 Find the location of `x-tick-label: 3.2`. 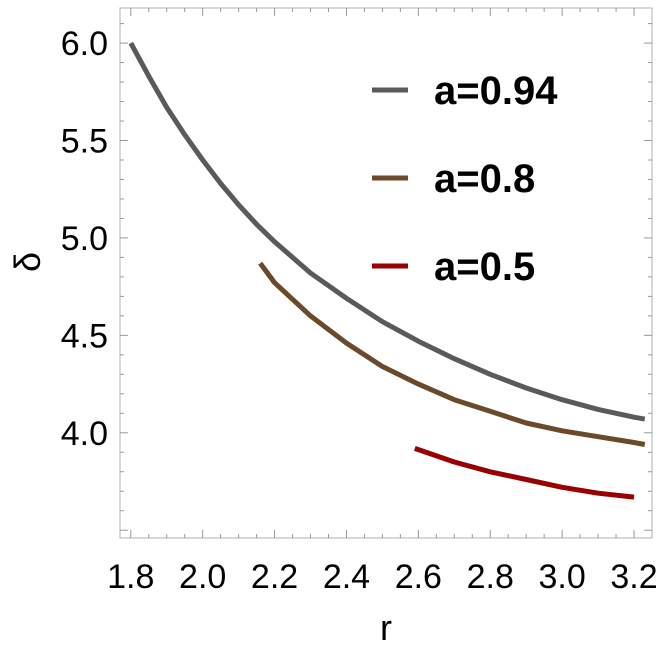

x-tick-label: 3.2 is located at coordinates (633, 577).